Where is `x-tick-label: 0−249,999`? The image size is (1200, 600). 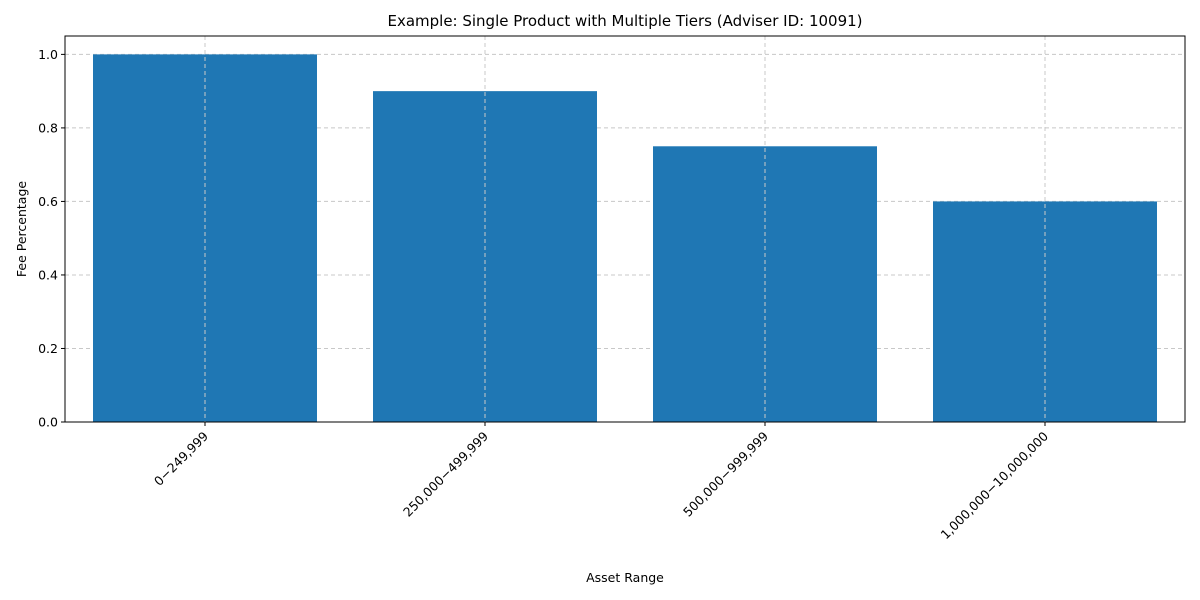 x-tick-label: 0−249,999 is located at coordinates (181, 458).